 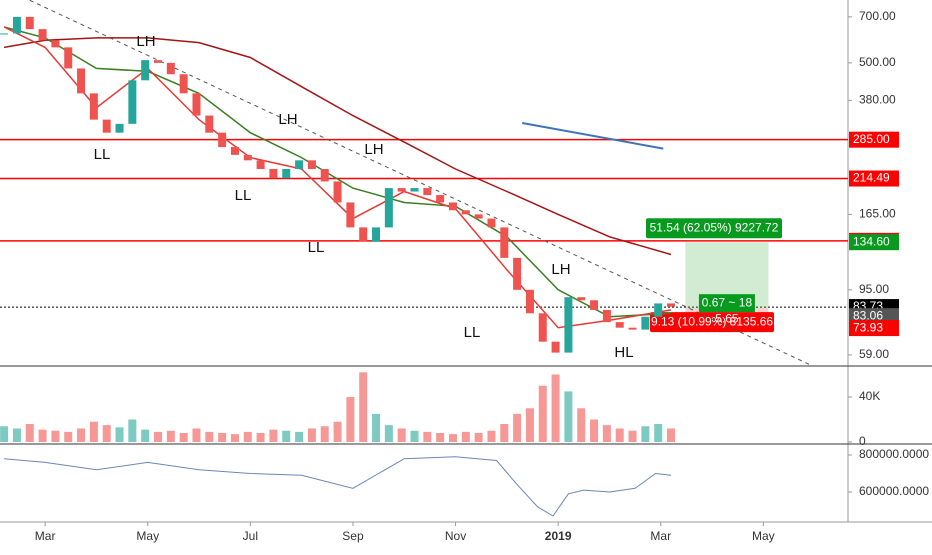 I want to click on y-tick-label: 600000.0000, so click(x=894, y=491).